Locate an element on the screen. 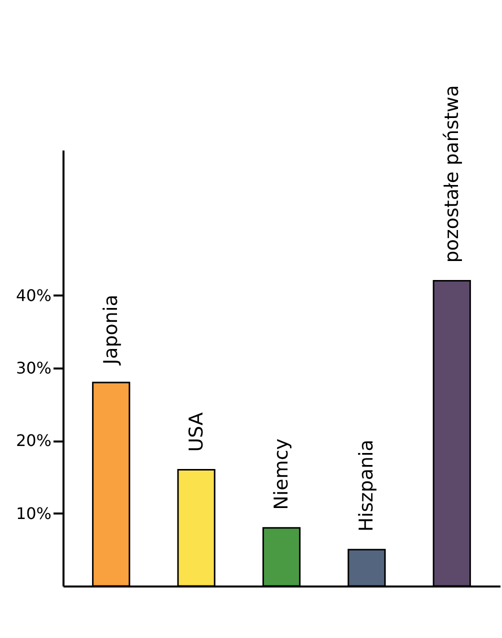  y-tick-label: 30% is located at coordinates (34, 368).